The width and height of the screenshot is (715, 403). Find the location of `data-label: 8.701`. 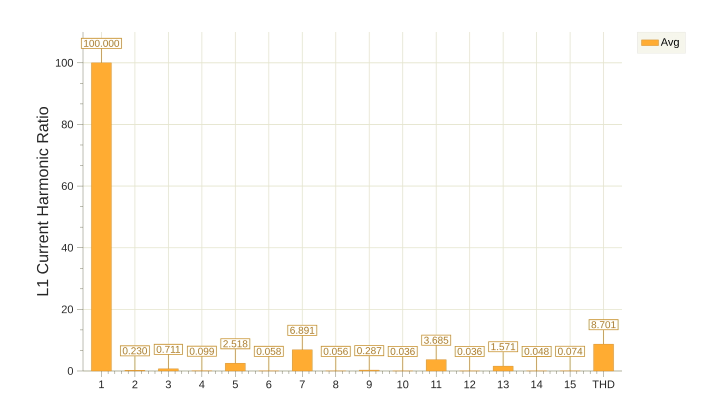

data-label: 8.701 is located at coordinates (604, 324).